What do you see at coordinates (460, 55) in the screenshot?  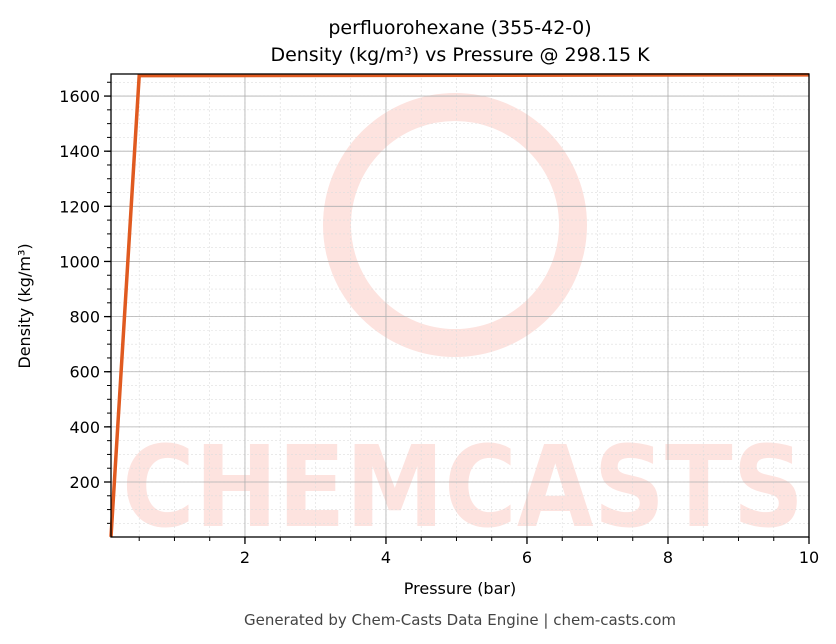 I see `chart-subtitle: Density (kg/m³) vs Pressure @ 298.15 K` at bounding box center [460, 55].